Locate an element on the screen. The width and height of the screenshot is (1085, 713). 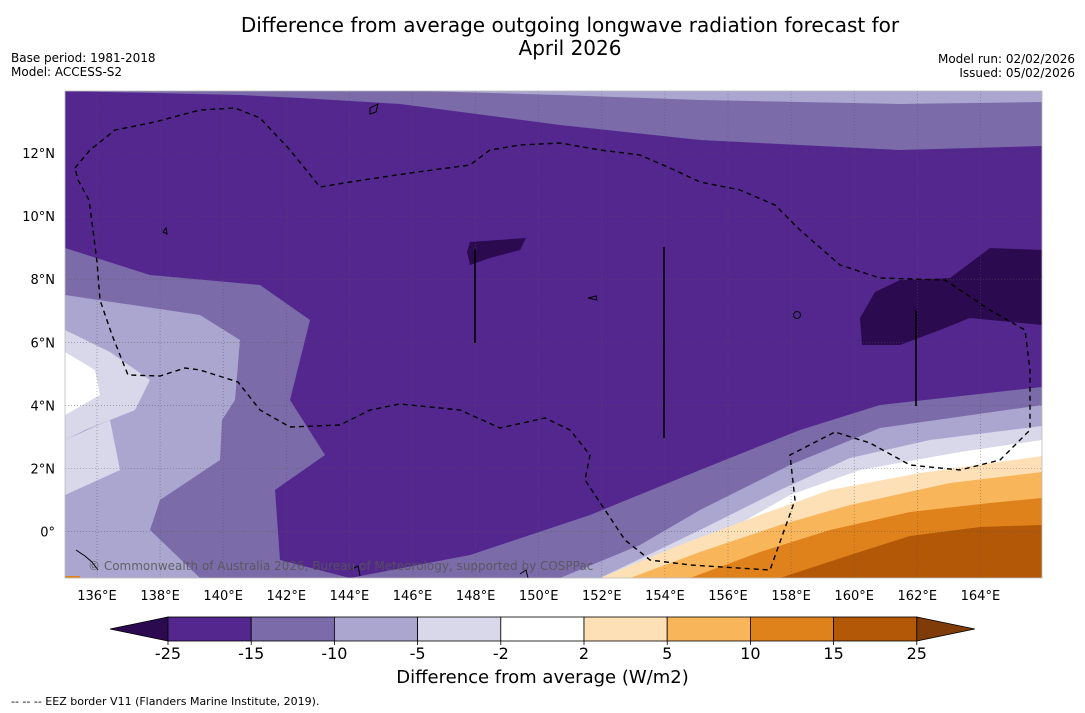
lon-tick-label: 152°E is located at coordinates (602, 596).